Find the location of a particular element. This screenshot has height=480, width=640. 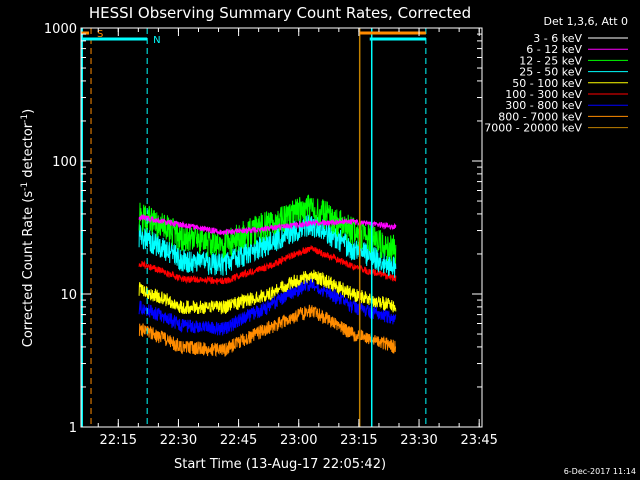

y-tick-label-1: 10 is located at coordinates (68, 295).